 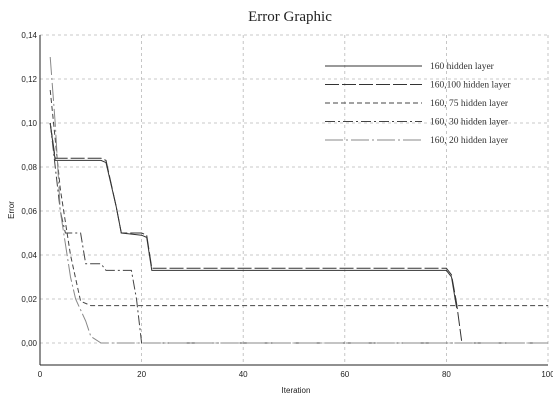 What do you see at coordinates (344, 374) in the screenshot?
I see `x-tick-label: 60` at bounding box center [344, 374].